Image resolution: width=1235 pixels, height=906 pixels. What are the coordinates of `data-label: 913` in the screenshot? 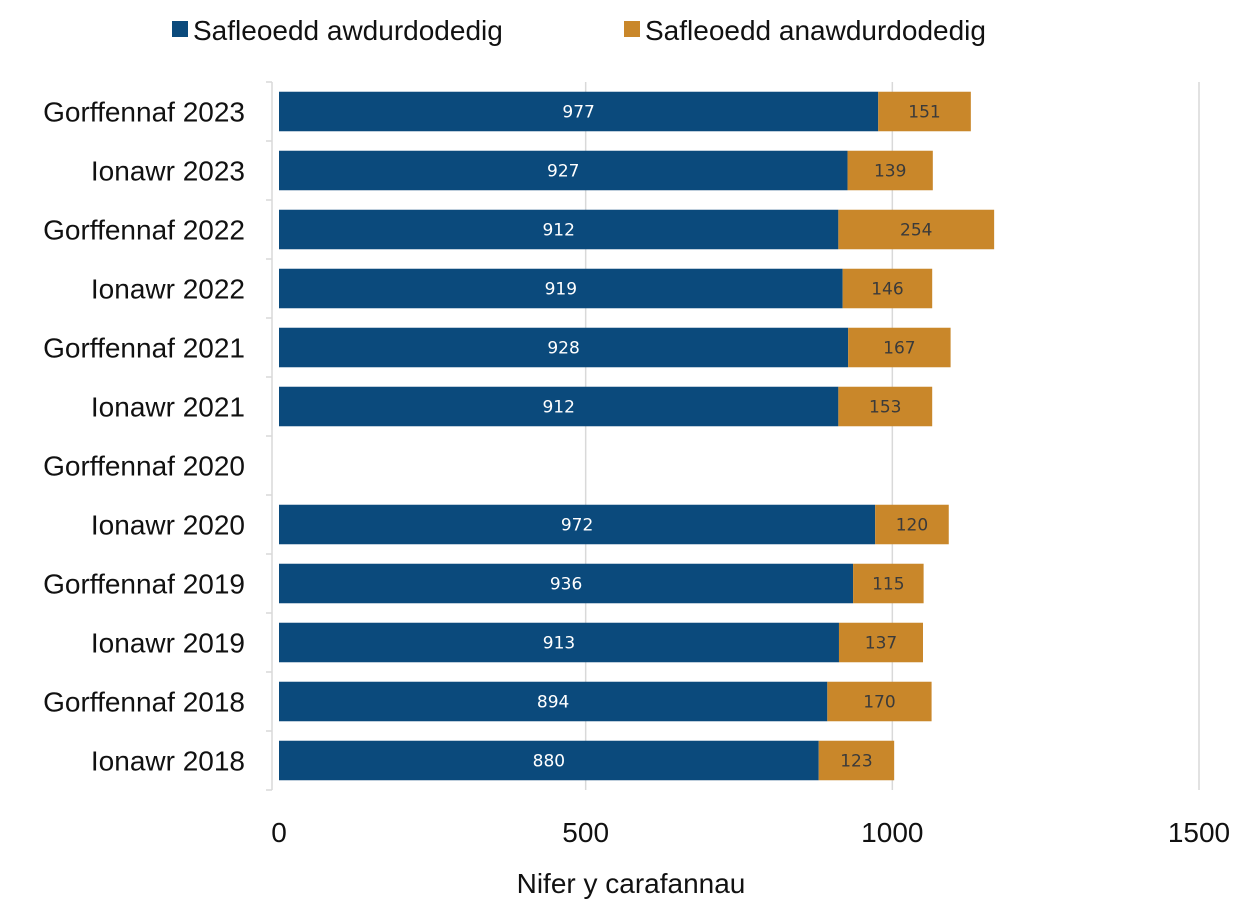 It's located at (559, 644).